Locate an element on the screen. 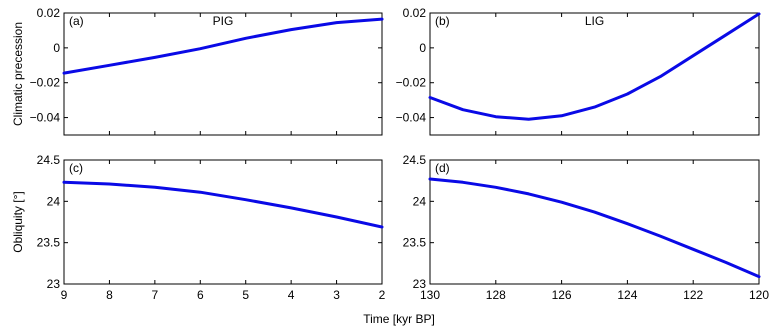 Image resolution: width=769 pixels, height=329 pixels. y-axis-label: Obliquity [°] is located at coordinates (18, 222).